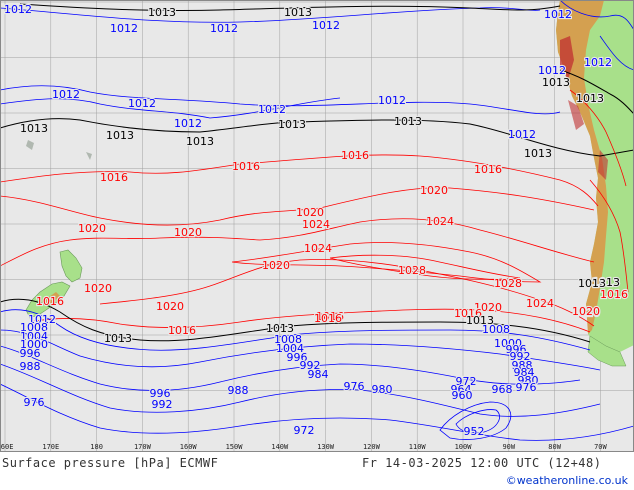 The image size is (634, 490). I want to click on valid-time: Fr 14-03-2025 12:00 UTC (12+48), so click(482, 463).